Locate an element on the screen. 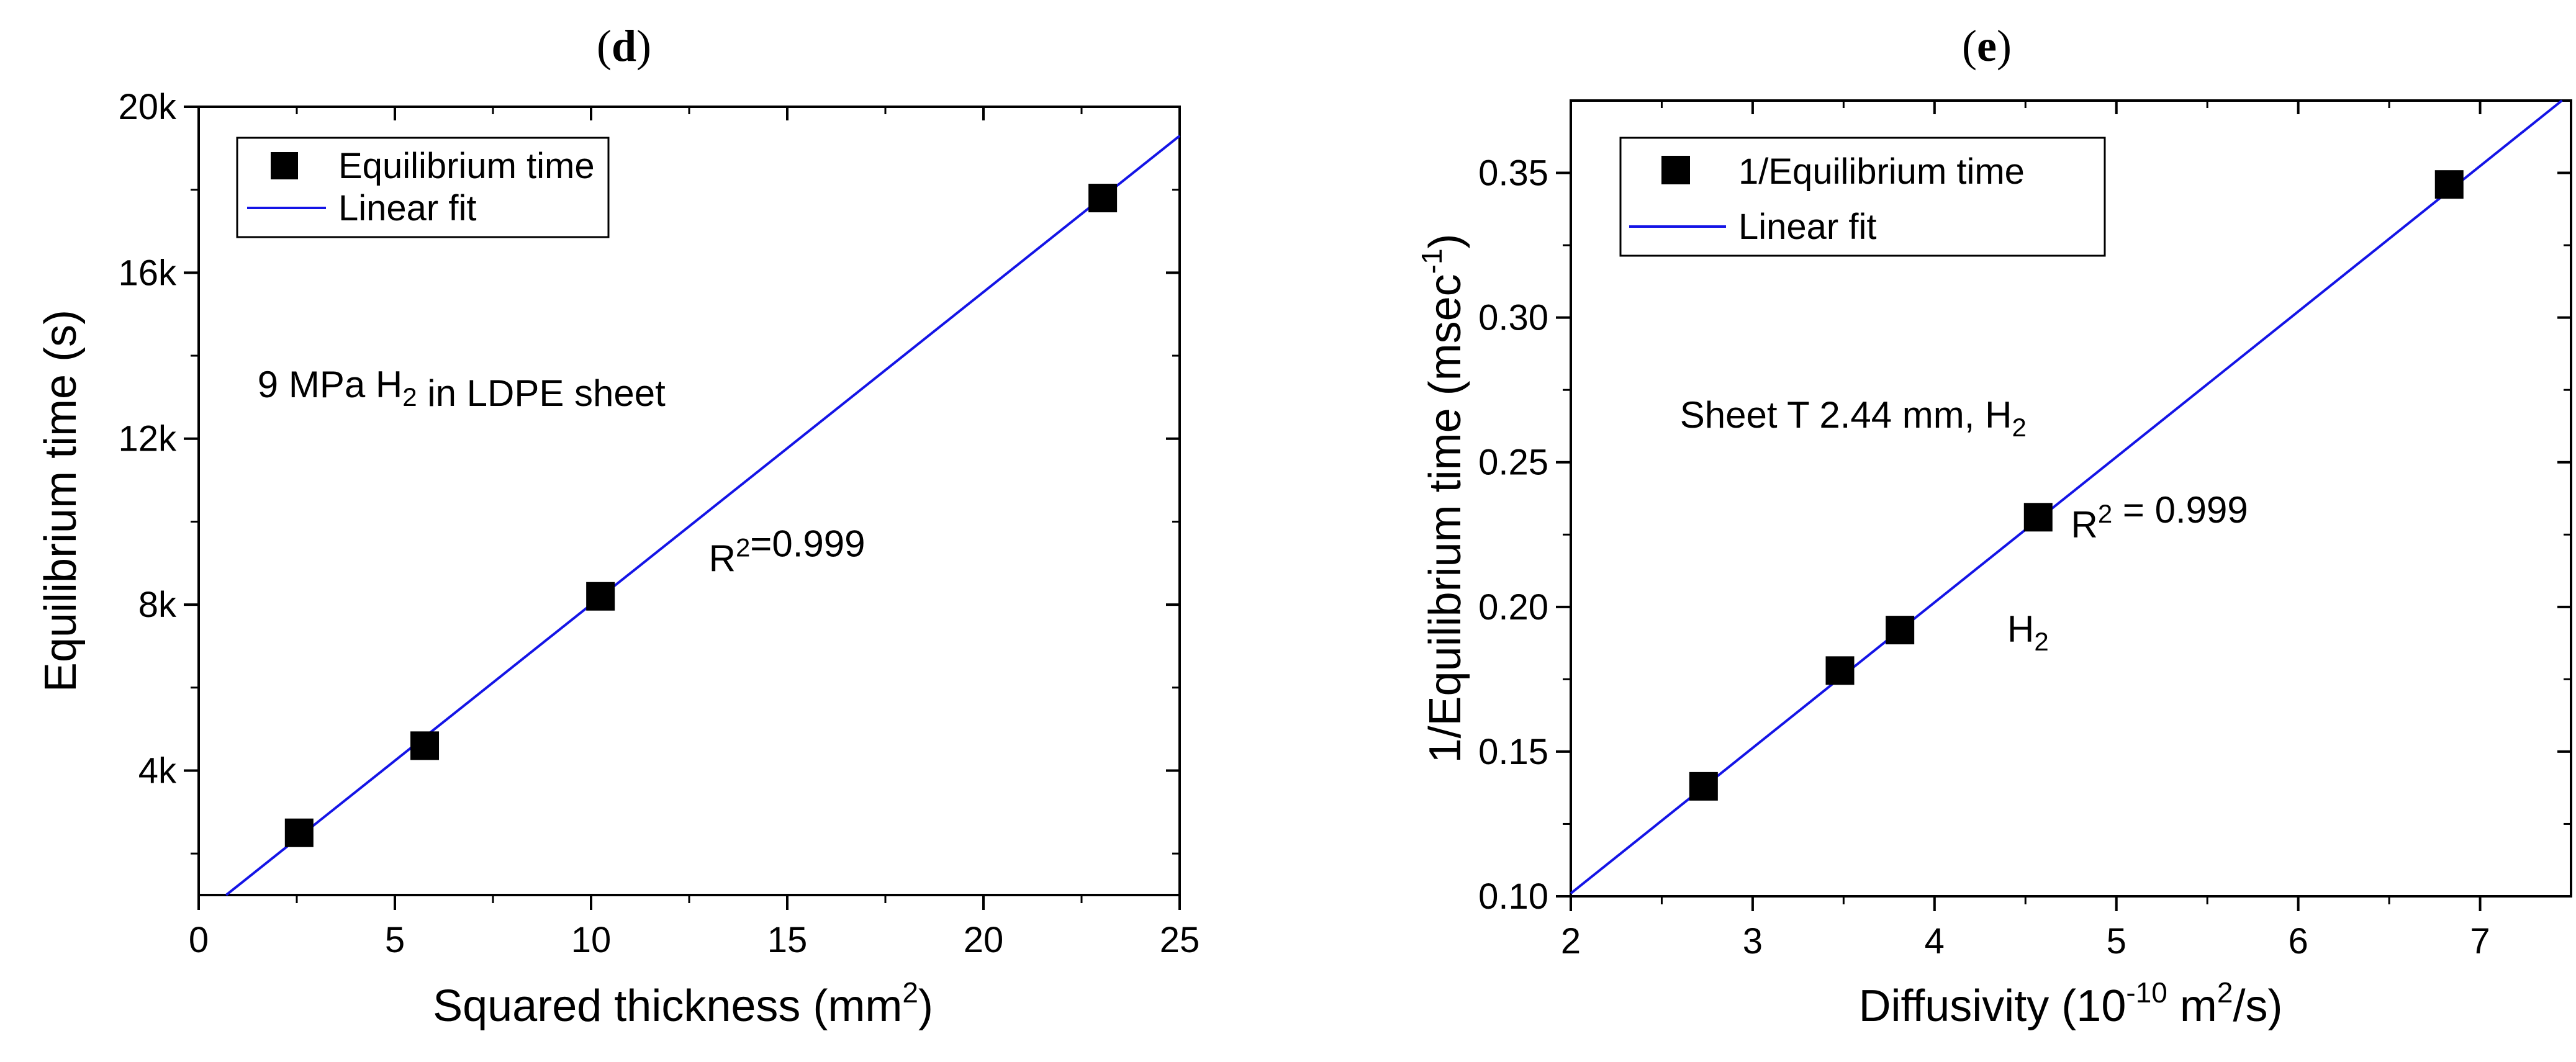  legend-e-marker-label: 1/Equilibrium time is located at coordinates (1881, 171).